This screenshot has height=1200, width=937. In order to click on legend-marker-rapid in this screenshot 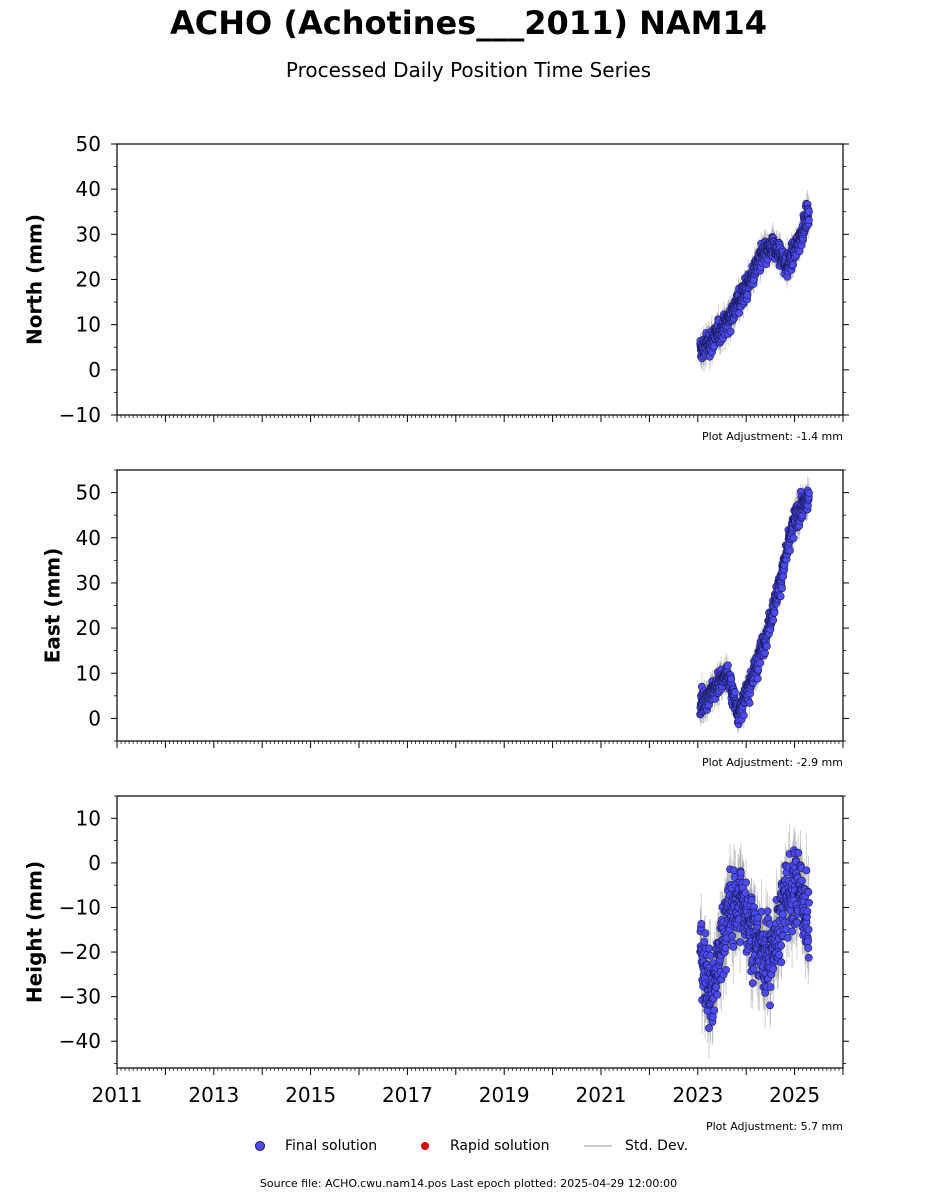, I will do `click(425, 1146)`.